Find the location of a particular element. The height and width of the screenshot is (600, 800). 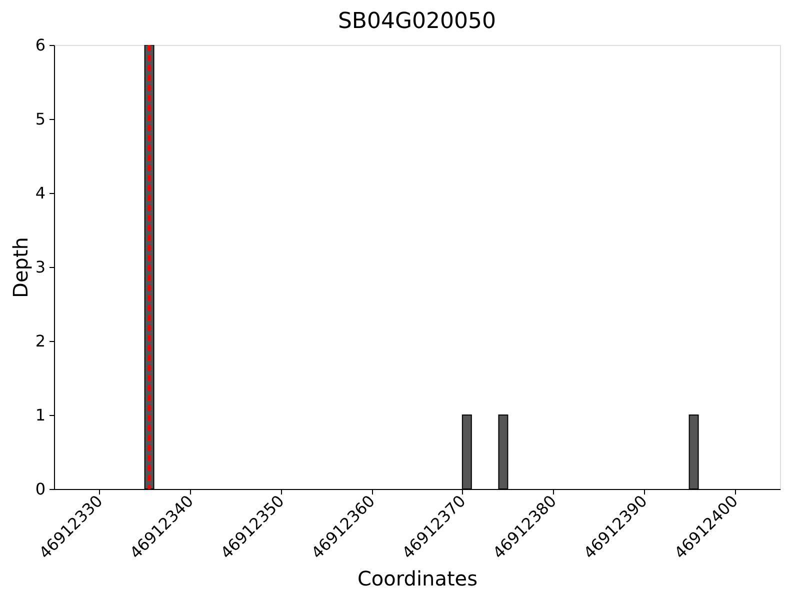

y-tick-label: 5 is located at coordinates (40, 119).